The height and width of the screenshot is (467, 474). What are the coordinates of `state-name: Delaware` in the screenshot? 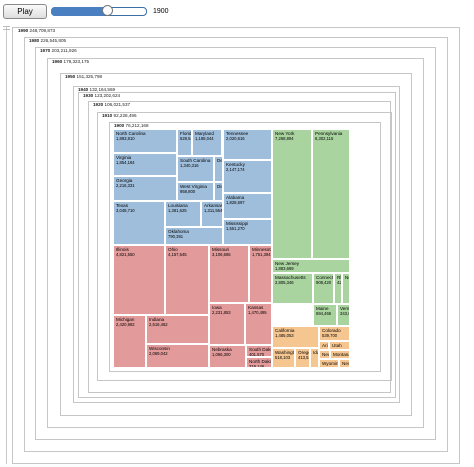 It's located at (220, 160).